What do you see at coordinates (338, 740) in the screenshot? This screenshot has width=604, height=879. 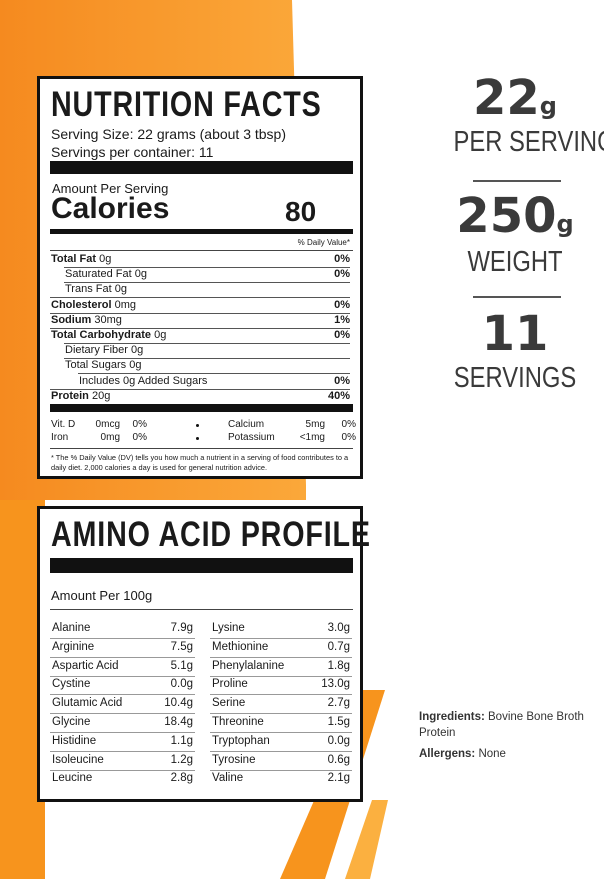 I see `amino-amount: 0.0g` at bounding box center [338, 740].